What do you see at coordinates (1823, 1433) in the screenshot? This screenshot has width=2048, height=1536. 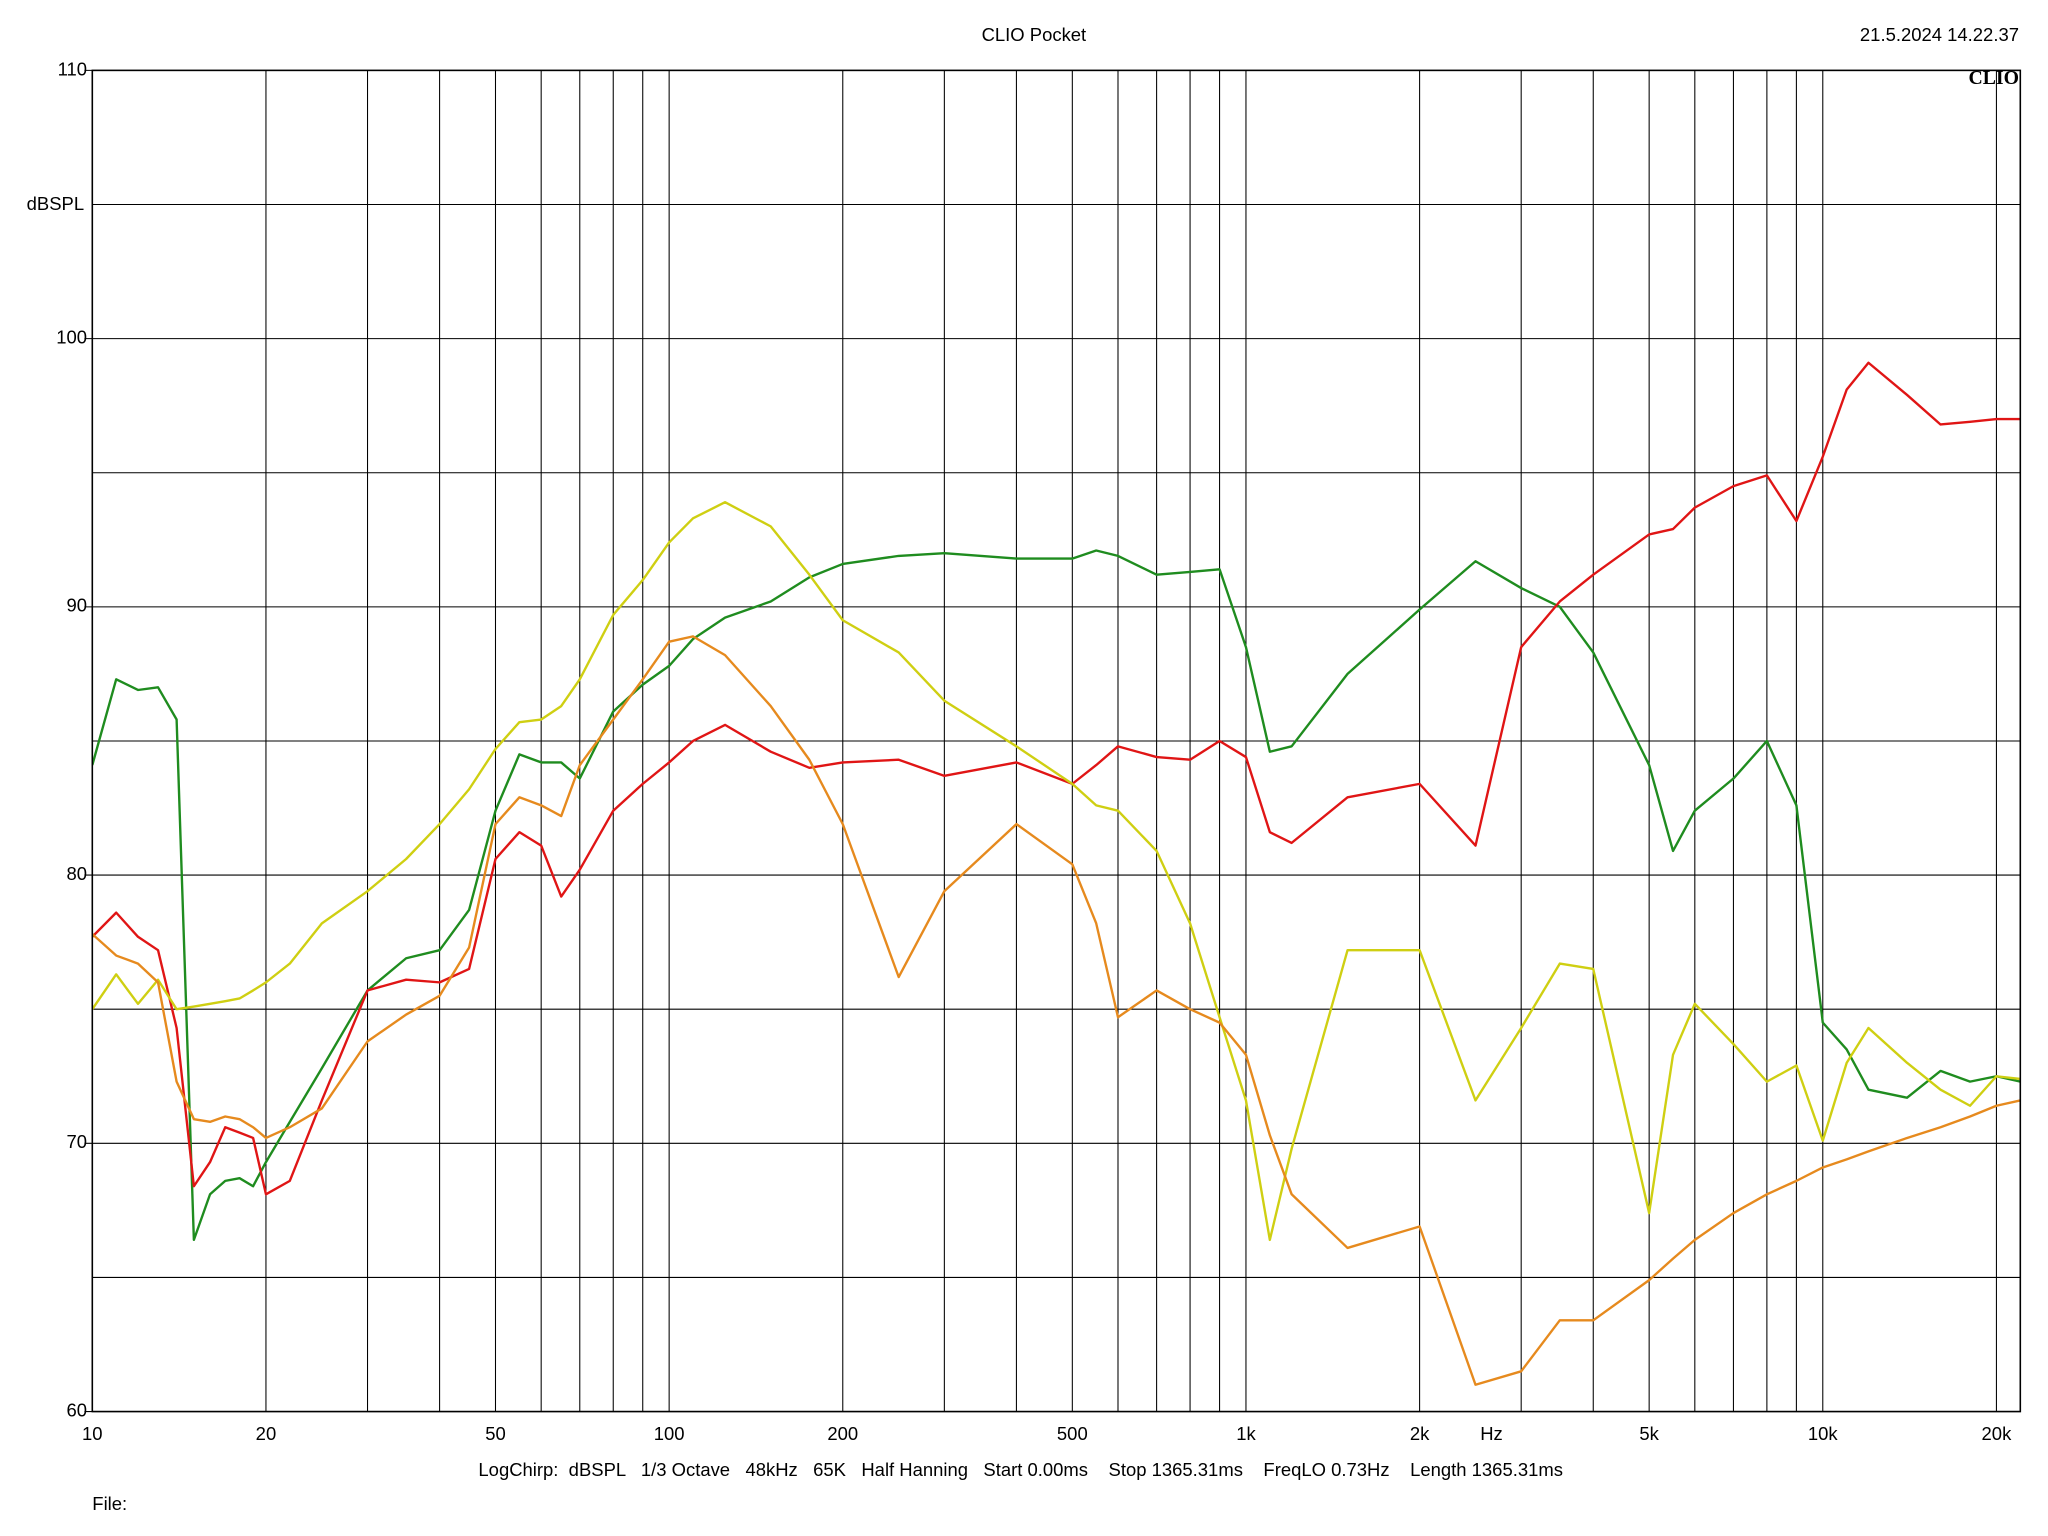 I see `x-tick-label: 10k` at bounding box center [1823, 1433].